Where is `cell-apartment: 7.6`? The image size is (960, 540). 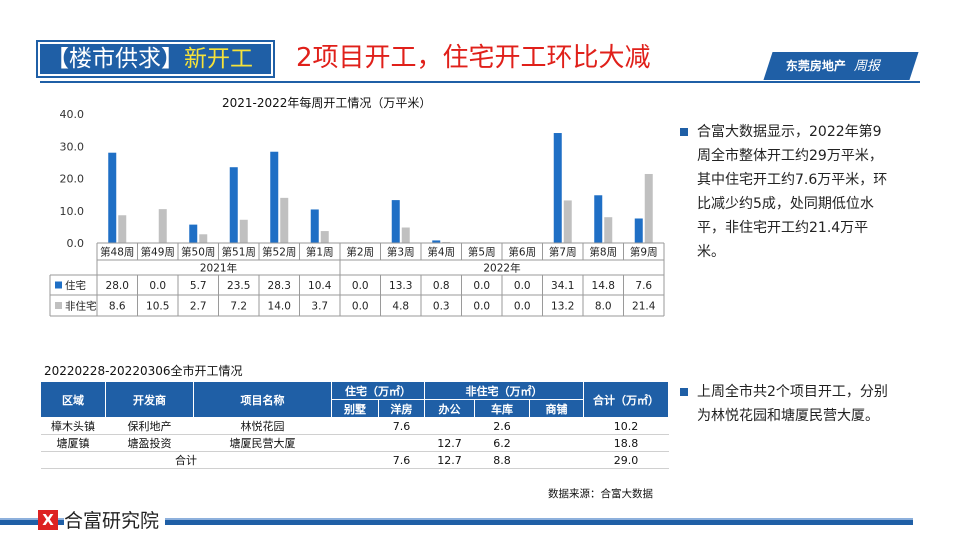
cell-apartment: 7.6 is located at coordinates (401, 426).